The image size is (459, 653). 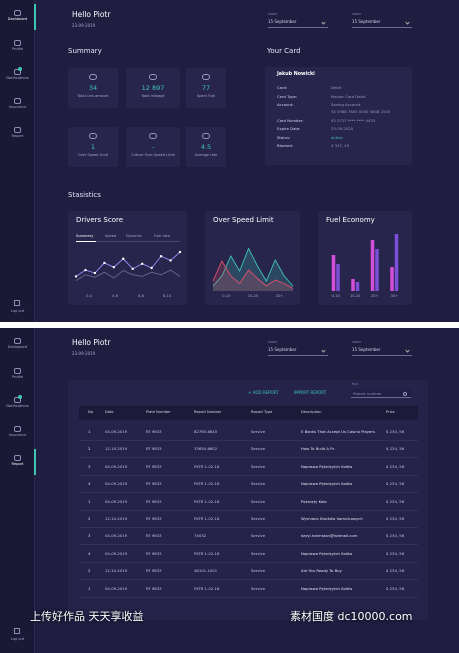 I want to click on chart-tab: Dynamic, so click(x=134, y=236).